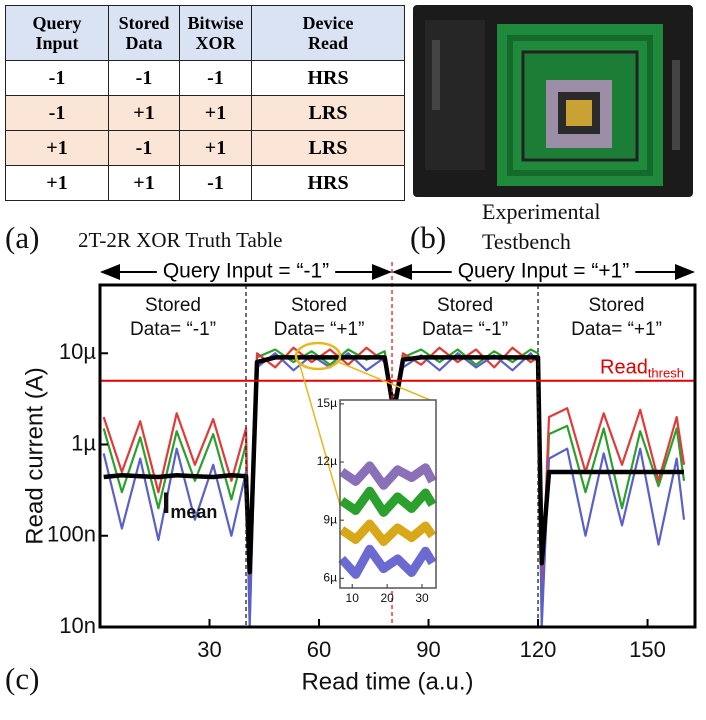  I want to click on inset-x-tick-label: 30, so click(422, 598).